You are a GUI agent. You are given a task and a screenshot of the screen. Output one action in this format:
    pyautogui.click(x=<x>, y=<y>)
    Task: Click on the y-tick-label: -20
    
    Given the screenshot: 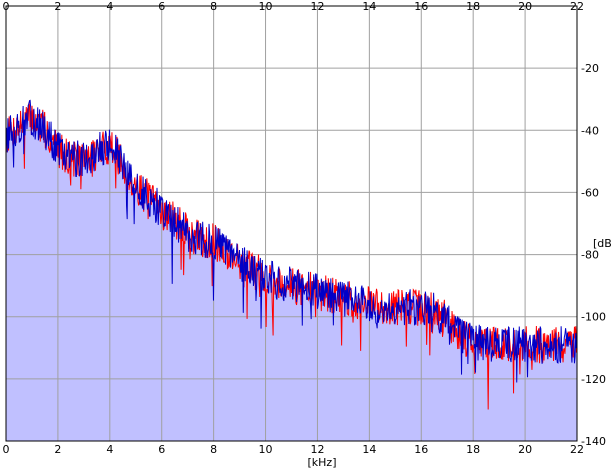 What is the action you would take?
    pyautogui.click(x=590, y=68)
    